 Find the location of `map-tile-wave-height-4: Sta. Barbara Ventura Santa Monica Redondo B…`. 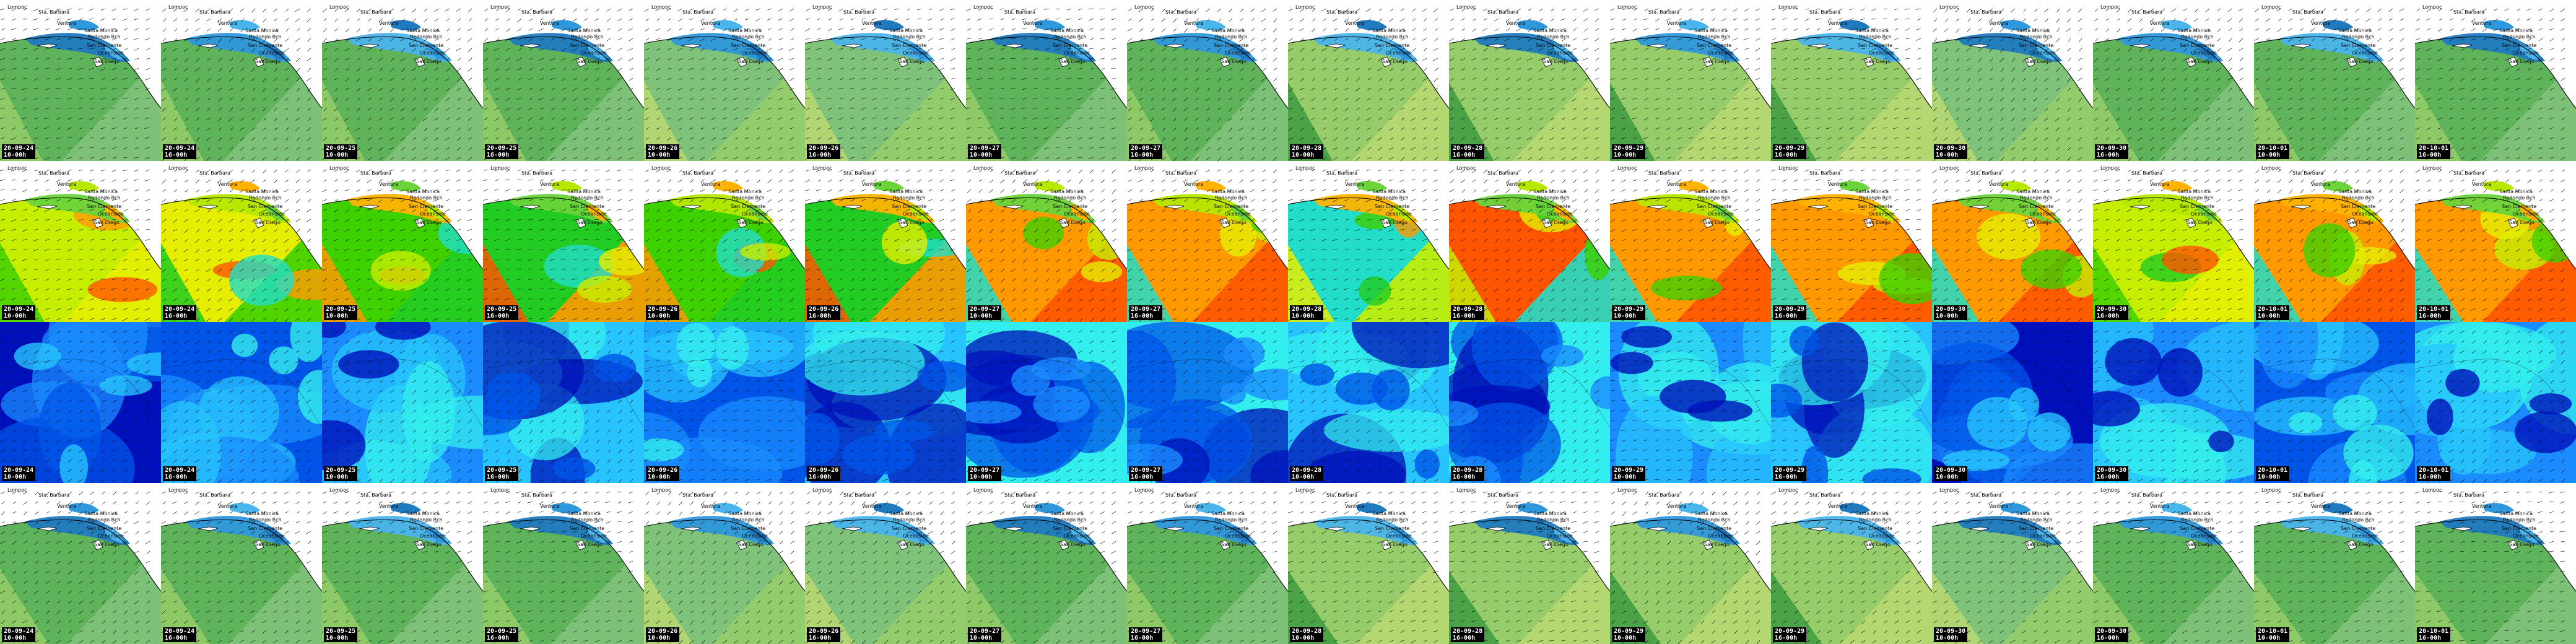

map-tile-wave-height-4: Sta. Barbara Ventura Santa Monica Redondo B… is located at coordinates (563, 80).